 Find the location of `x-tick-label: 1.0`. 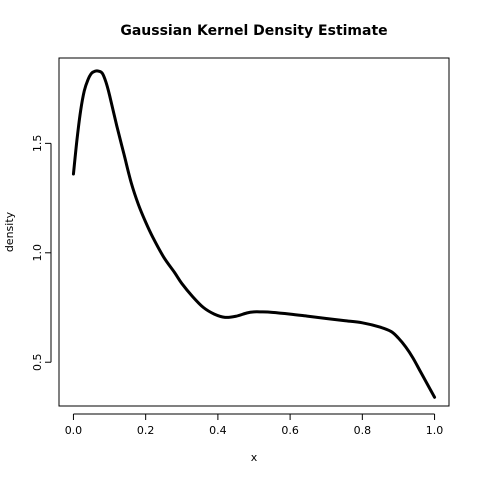

x-tick-label: 1.0 is located at coordinates (435, 430).